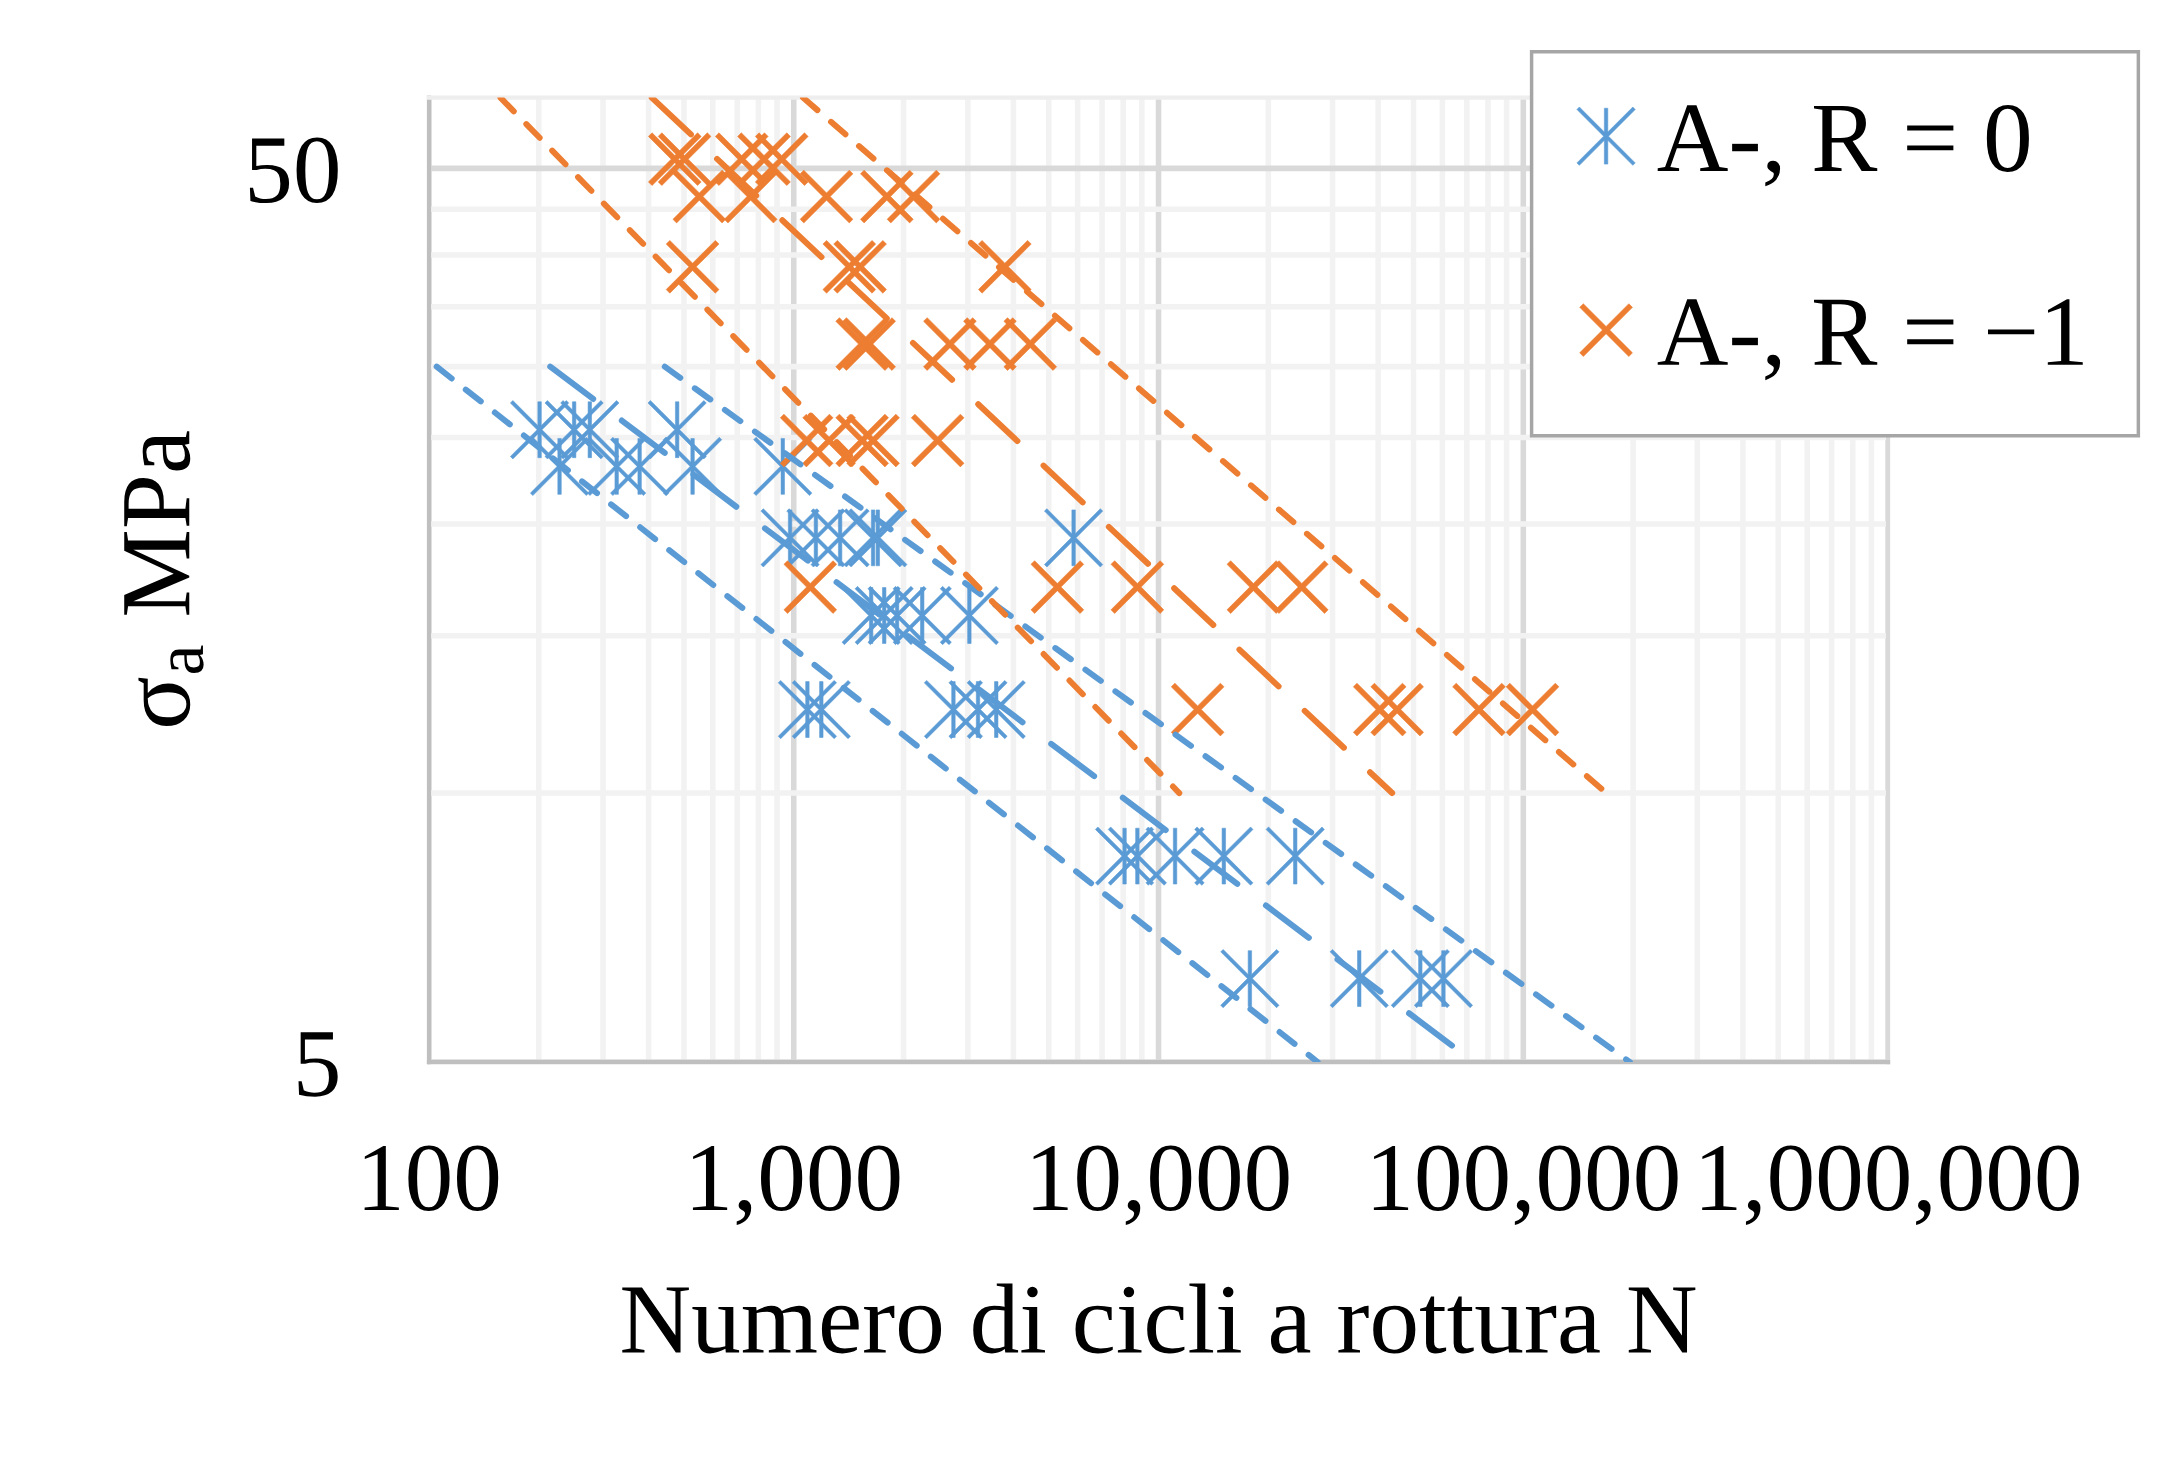 Image resolution: width=2182 pixels, height=1479 pixels. I want to click on x-tick-label: 10,000, so click(1161, 1185).